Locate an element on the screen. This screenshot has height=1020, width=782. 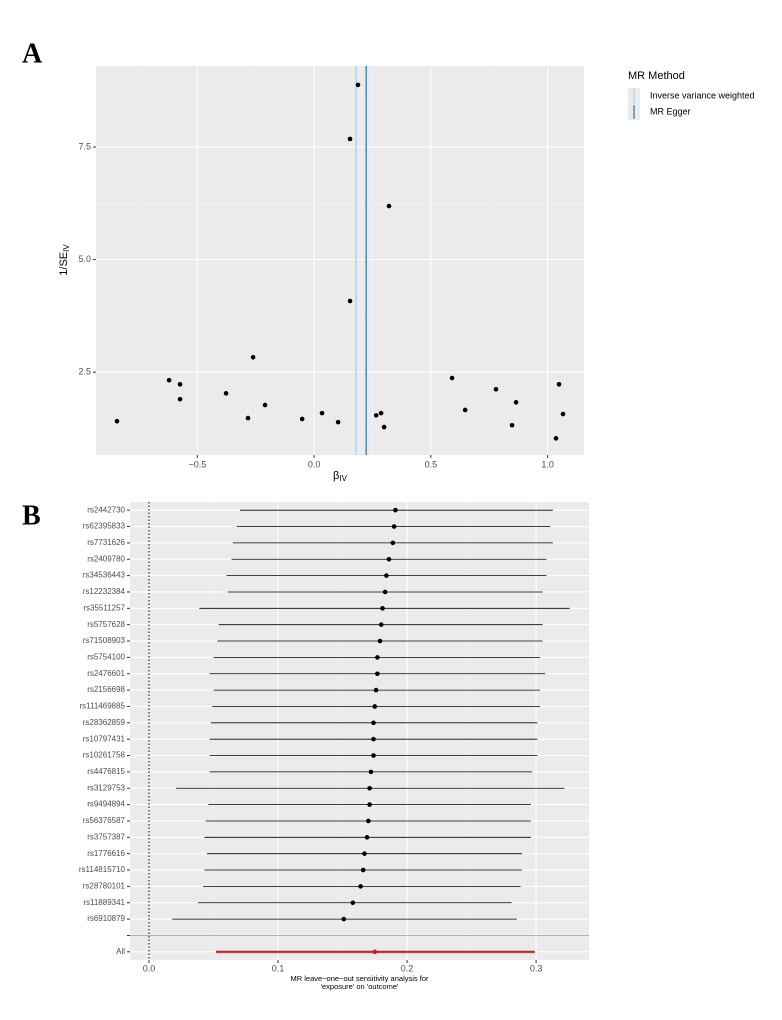
y-tick-label: rs5757628 is located at coordinates (106, 624).